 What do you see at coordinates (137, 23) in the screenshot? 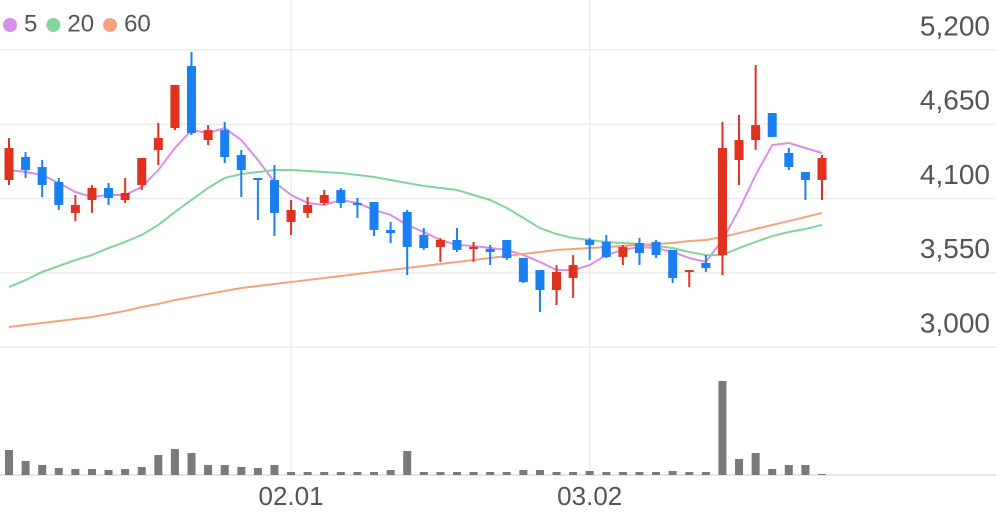
I see `legend-label: 60` at bounding box center [137, 23].